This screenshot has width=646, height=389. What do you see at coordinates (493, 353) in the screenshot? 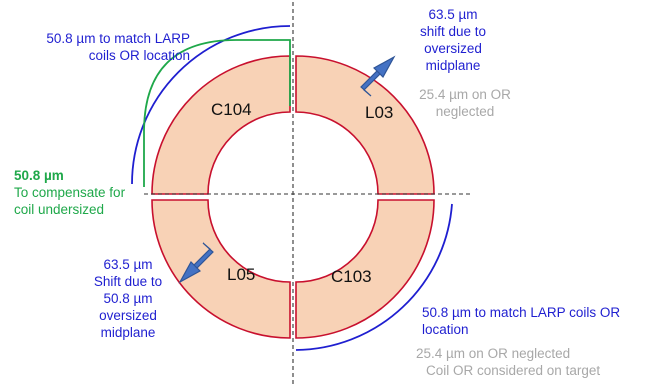
I see `annotation-line: 25.4 µm on OR neglected` at bounding box center [493, 353].